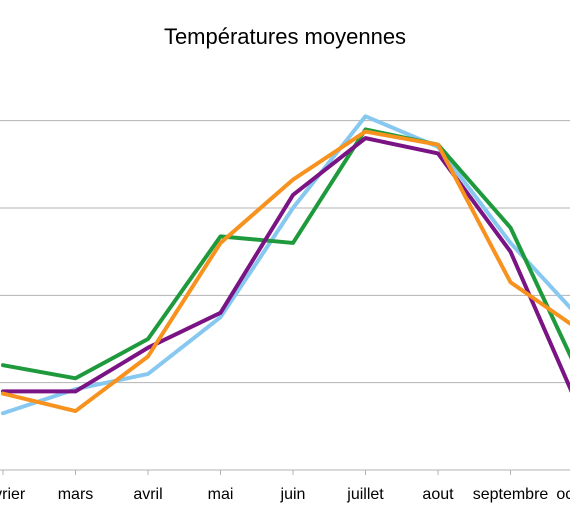 Image resolution: width=570 pixels, height=513 pixels. Describe the element at coordinates (76, 494) in the screenshot. I see `x-tick-label: mars` at that location.